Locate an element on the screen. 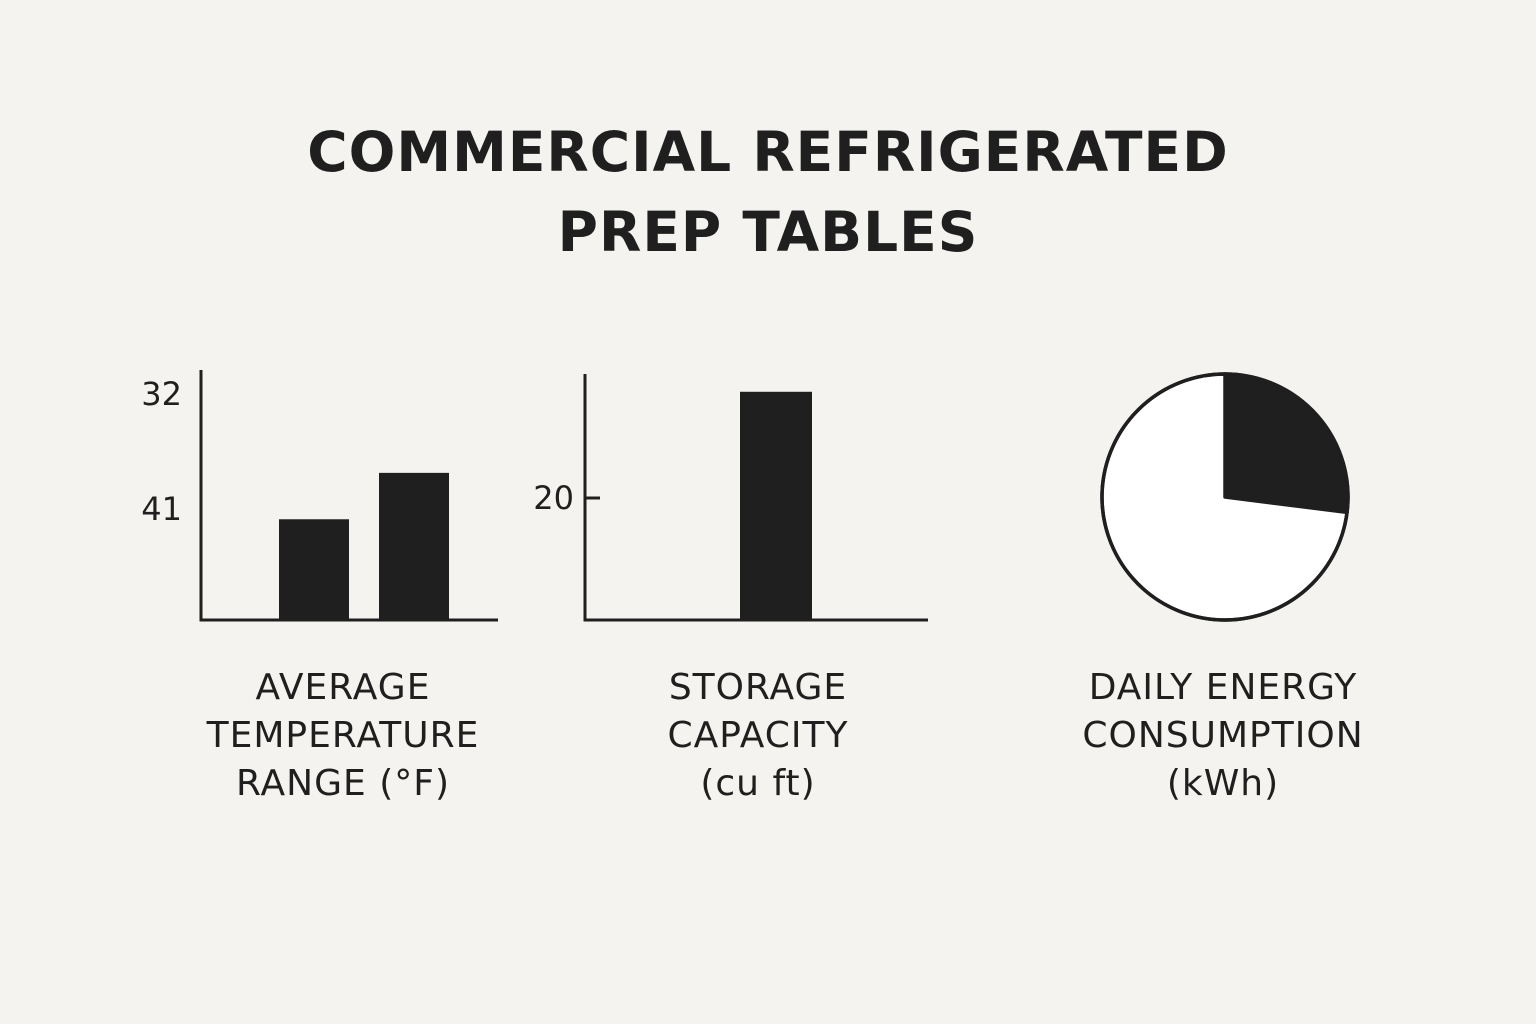 This screenshot has width=1536, height=1024. temperature-bars is located at coordinates (364, 546).